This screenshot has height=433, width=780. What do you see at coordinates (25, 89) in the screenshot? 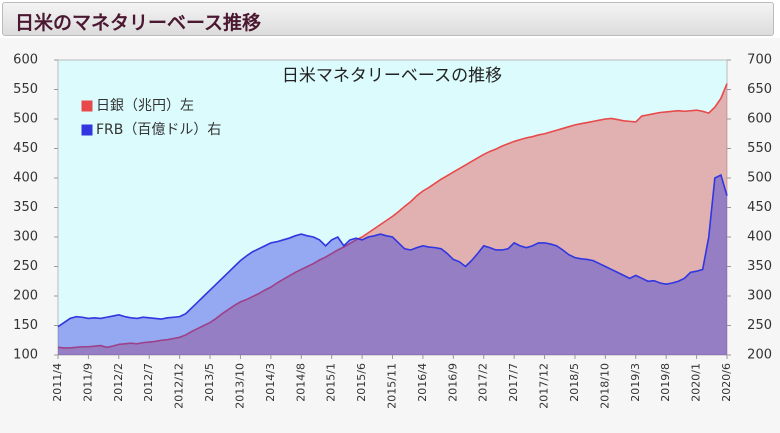
I see `y-tick-label: 550` at bounding box center [25, 89].